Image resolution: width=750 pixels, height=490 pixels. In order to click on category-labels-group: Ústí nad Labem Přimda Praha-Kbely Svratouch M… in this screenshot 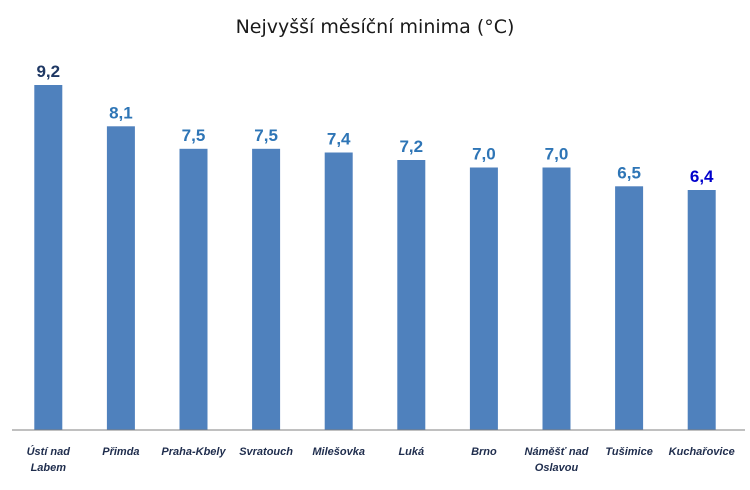, I will do `click(381, 459)`.